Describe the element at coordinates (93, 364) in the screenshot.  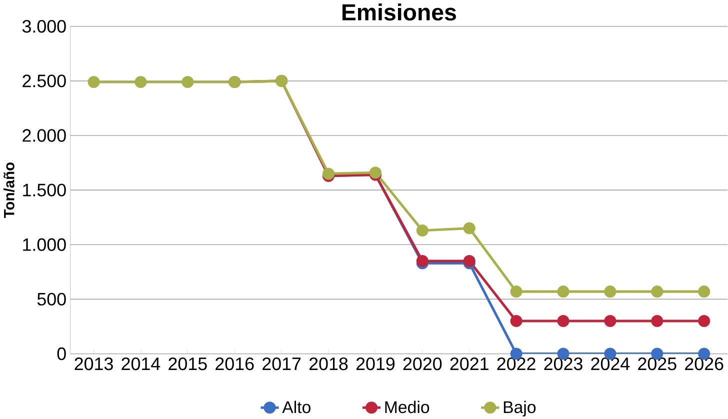
I see `x-tick-label: 2013` at that location.